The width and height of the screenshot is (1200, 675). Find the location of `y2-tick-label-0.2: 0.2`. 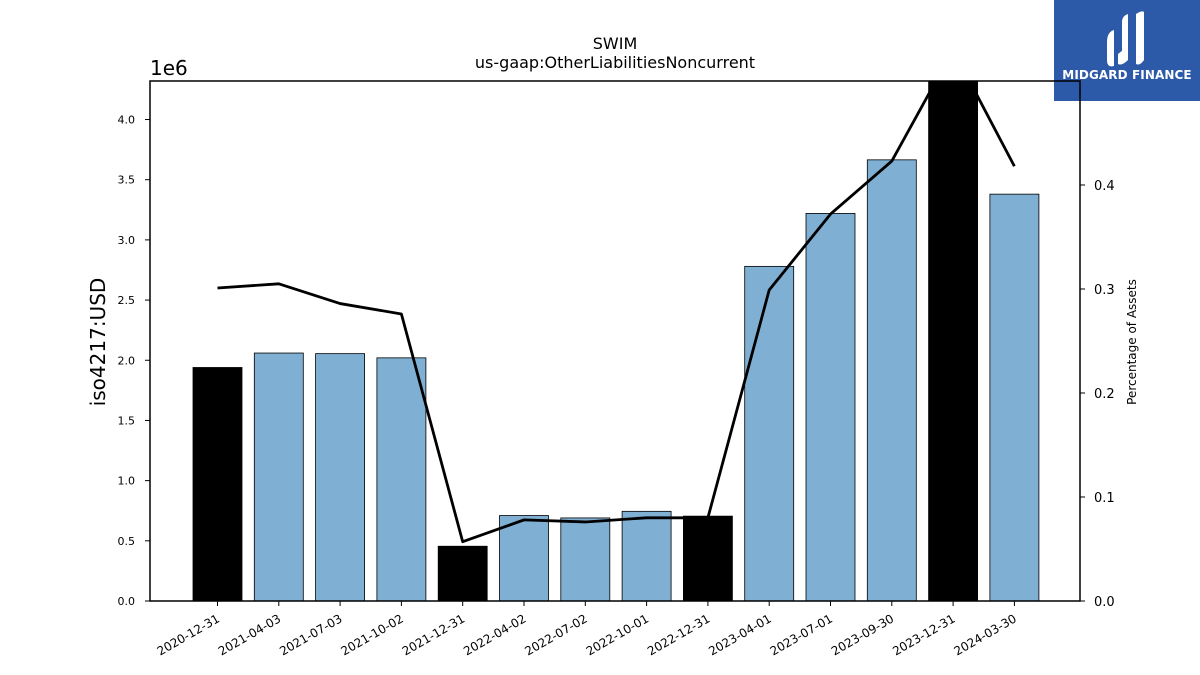

y2-tick-label-0.2: 0.2 is located at coordinates (1104, 394).